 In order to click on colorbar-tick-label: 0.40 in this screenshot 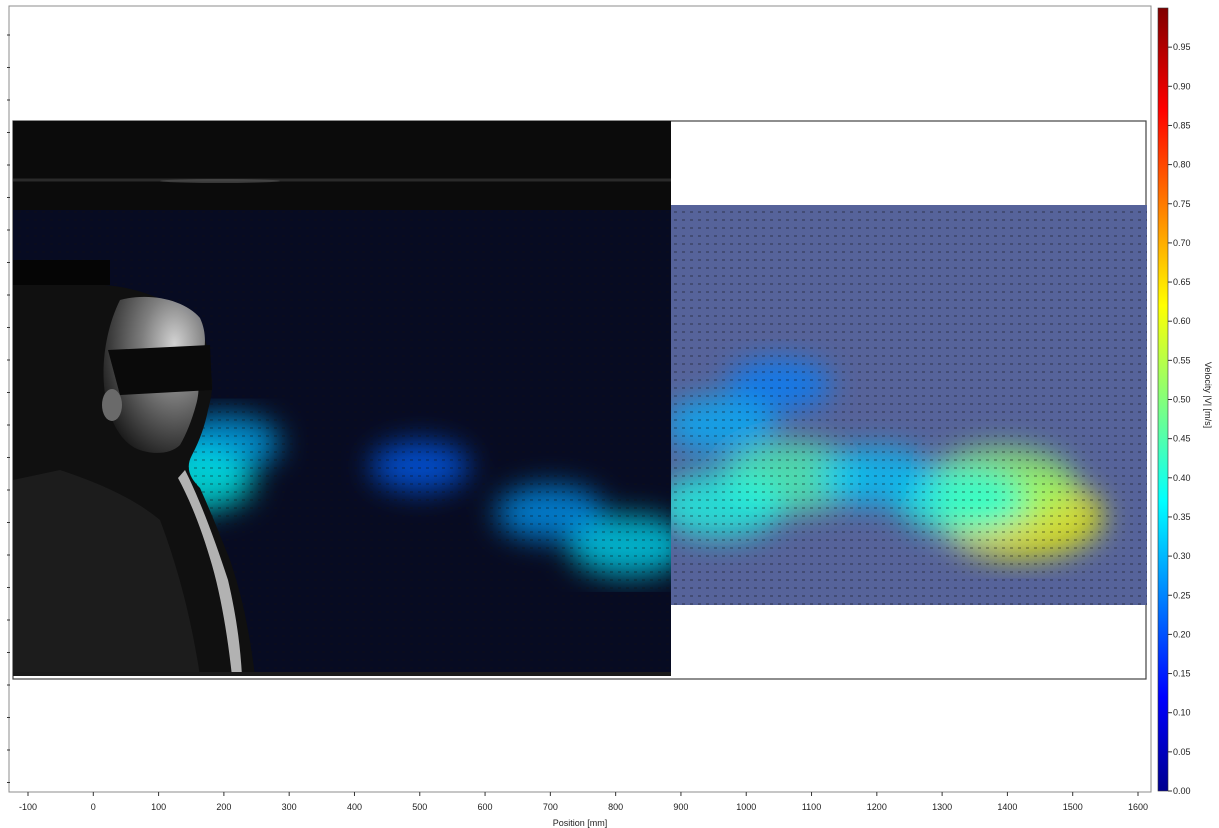, I will do `click(1182, 478)`.